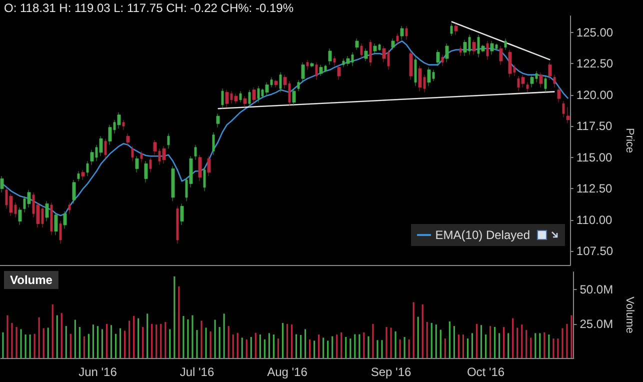 The width and height of the screenshot is (643, 382). I want to click on y-tick-label: 115.00, so click(594, 157).